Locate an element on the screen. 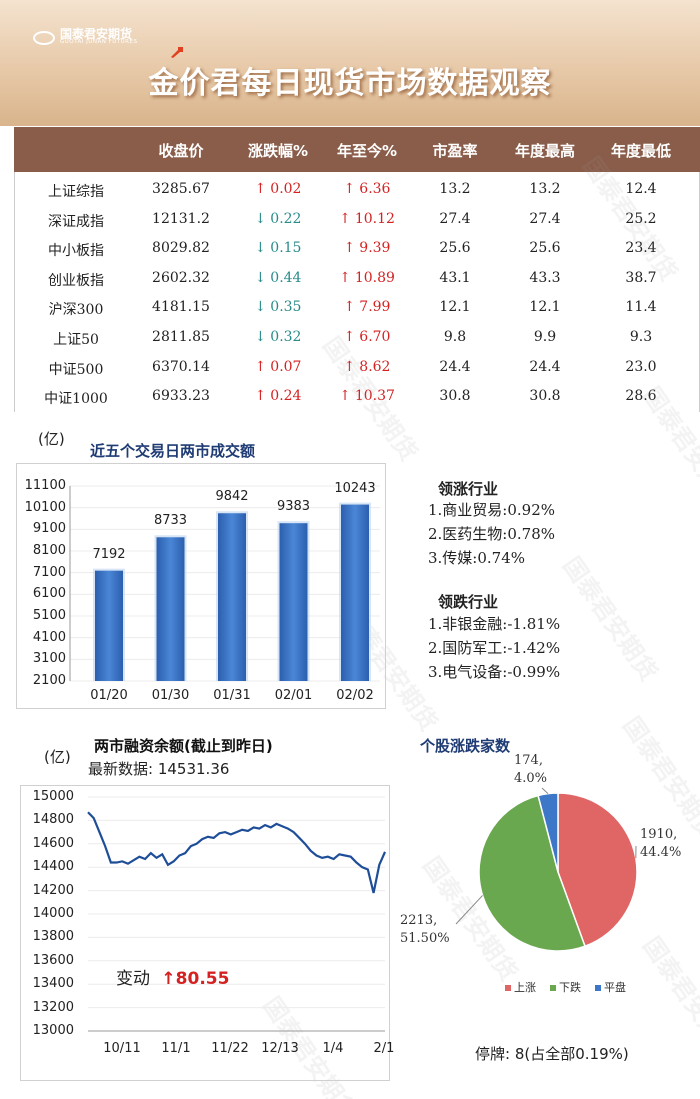  y-tick-label: 14200 is located at coordinates (53, 890).